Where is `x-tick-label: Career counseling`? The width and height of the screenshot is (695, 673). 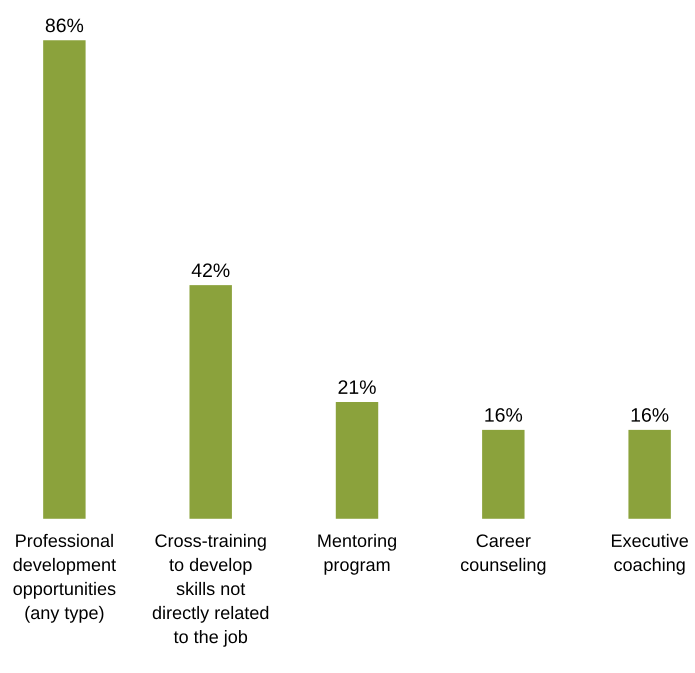
x-tick-label: Career counseling is located at coordinates (503, 554).